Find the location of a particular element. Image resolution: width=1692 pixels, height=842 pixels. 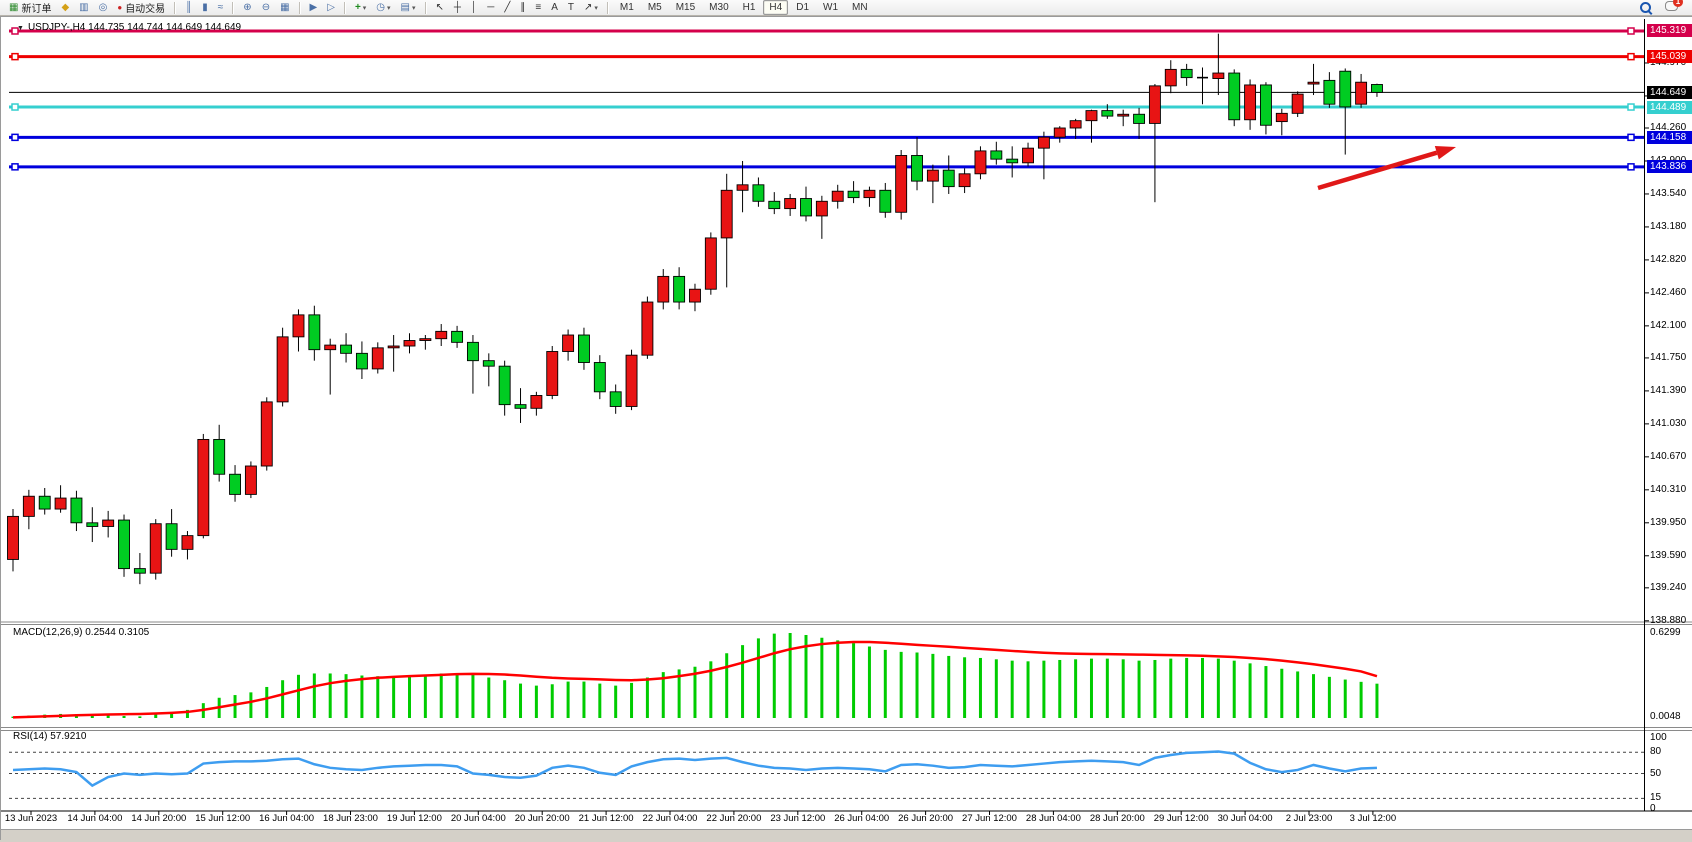

zoom-in-icon: ⊕ is located at coordinates (247, 7).